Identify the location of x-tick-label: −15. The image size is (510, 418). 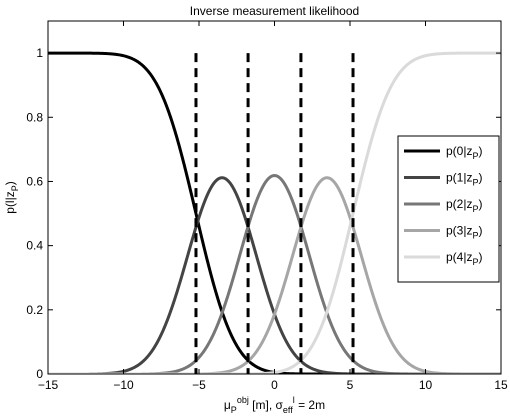
(48, 385).